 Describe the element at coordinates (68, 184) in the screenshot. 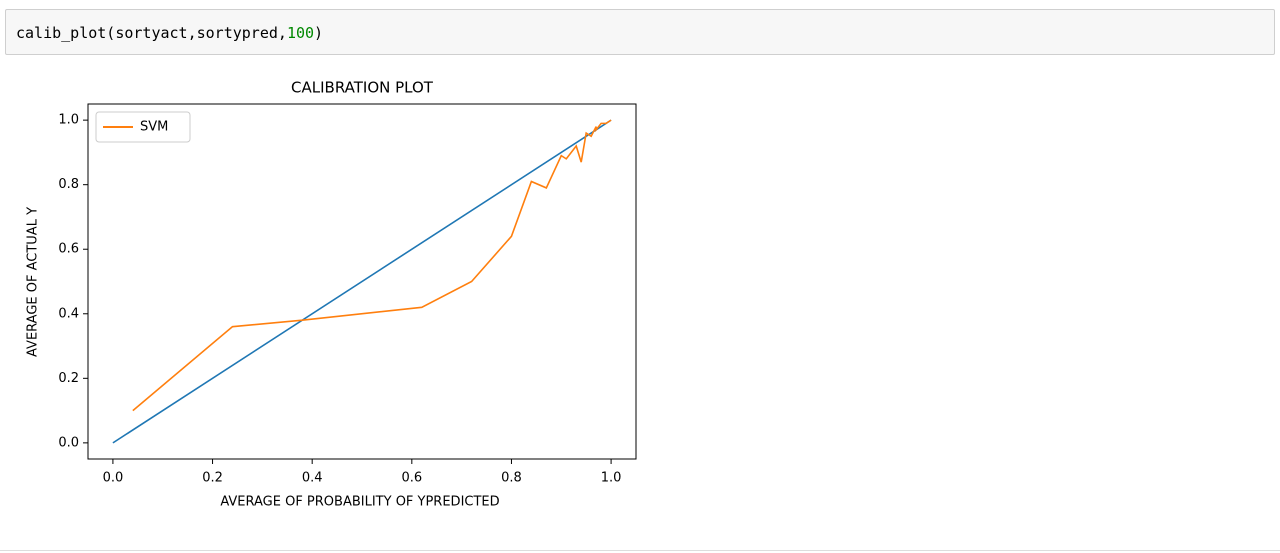

I see `y-tick-label: 0.8` at that location.